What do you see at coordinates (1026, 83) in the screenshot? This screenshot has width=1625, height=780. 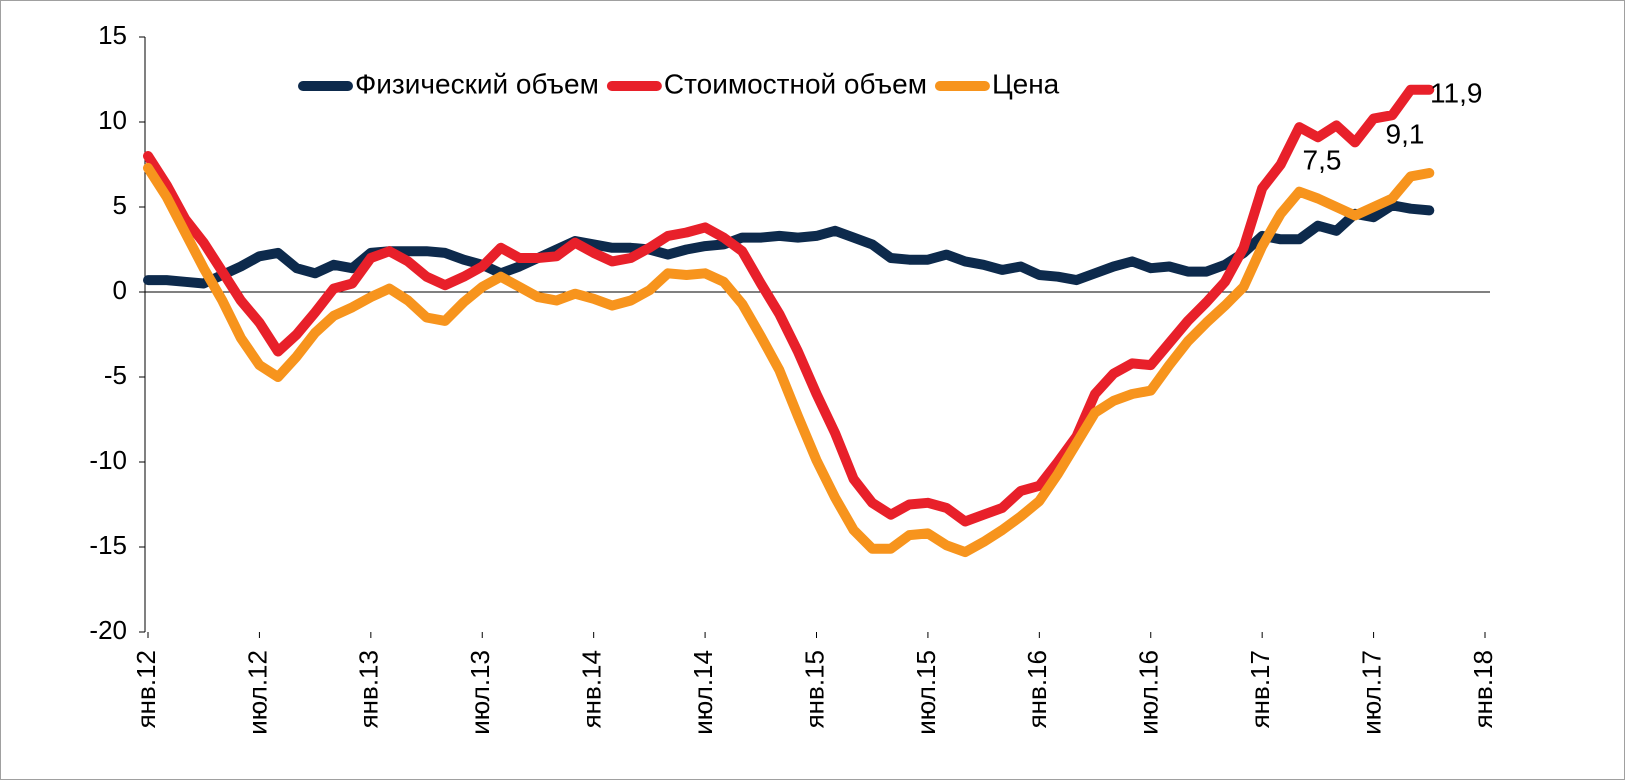 I see `legend-label: Цена` at bounding box center [1026, 83].